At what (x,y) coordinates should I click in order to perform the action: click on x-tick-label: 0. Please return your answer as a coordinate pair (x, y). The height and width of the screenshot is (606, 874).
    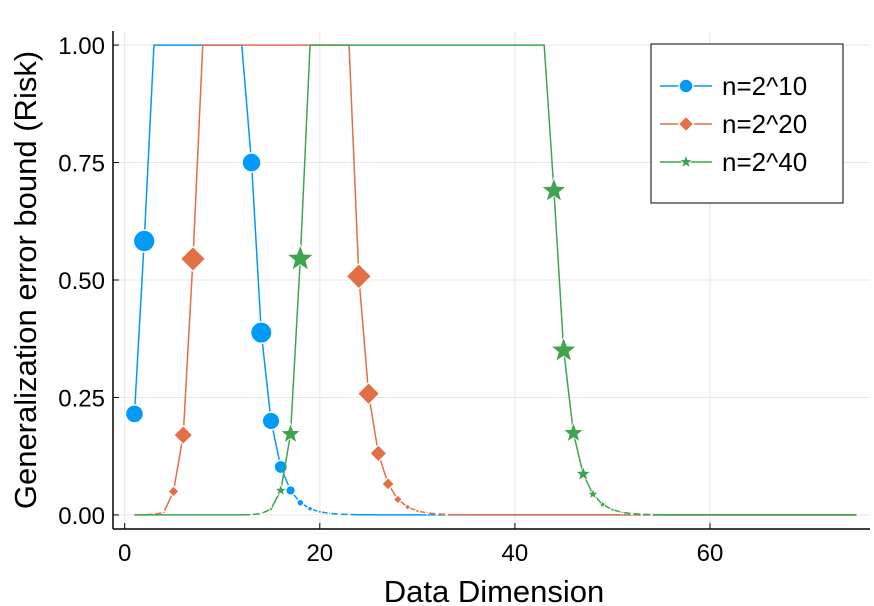
    Looking at the image, I should click on (124, 553).